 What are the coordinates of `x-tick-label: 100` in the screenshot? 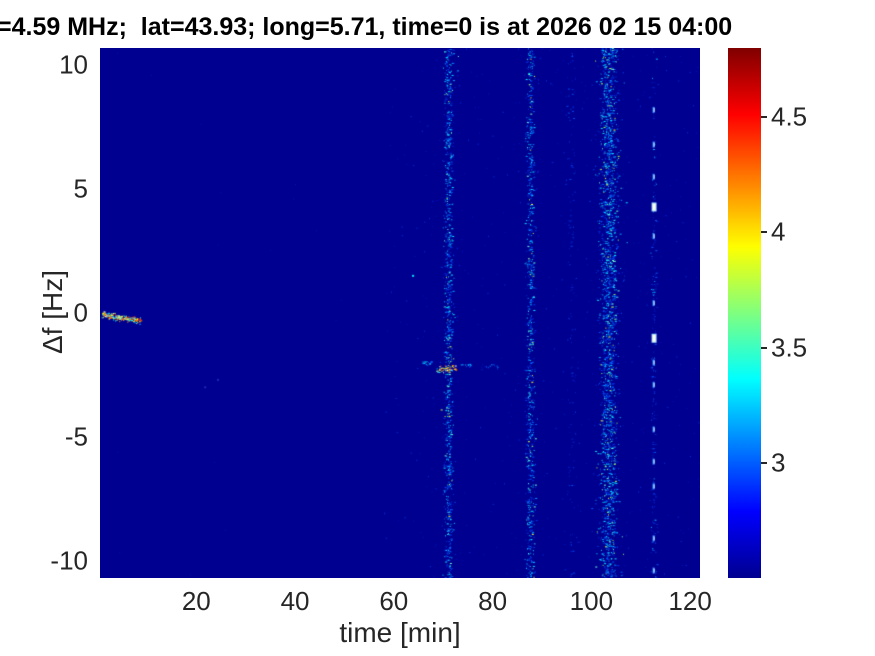 It's located at (591, 601).